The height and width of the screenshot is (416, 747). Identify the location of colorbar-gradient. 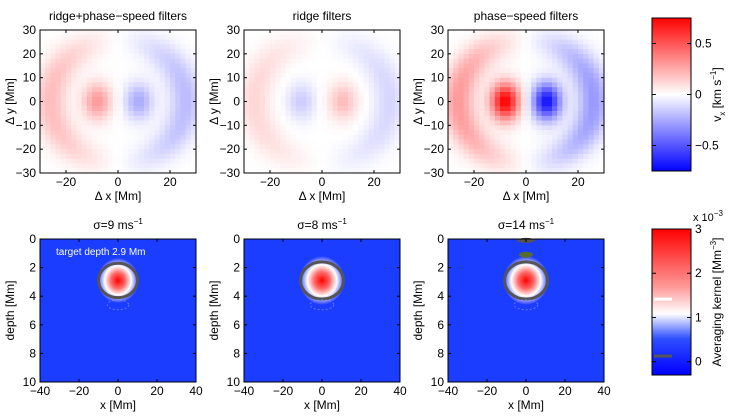
(671, 94).